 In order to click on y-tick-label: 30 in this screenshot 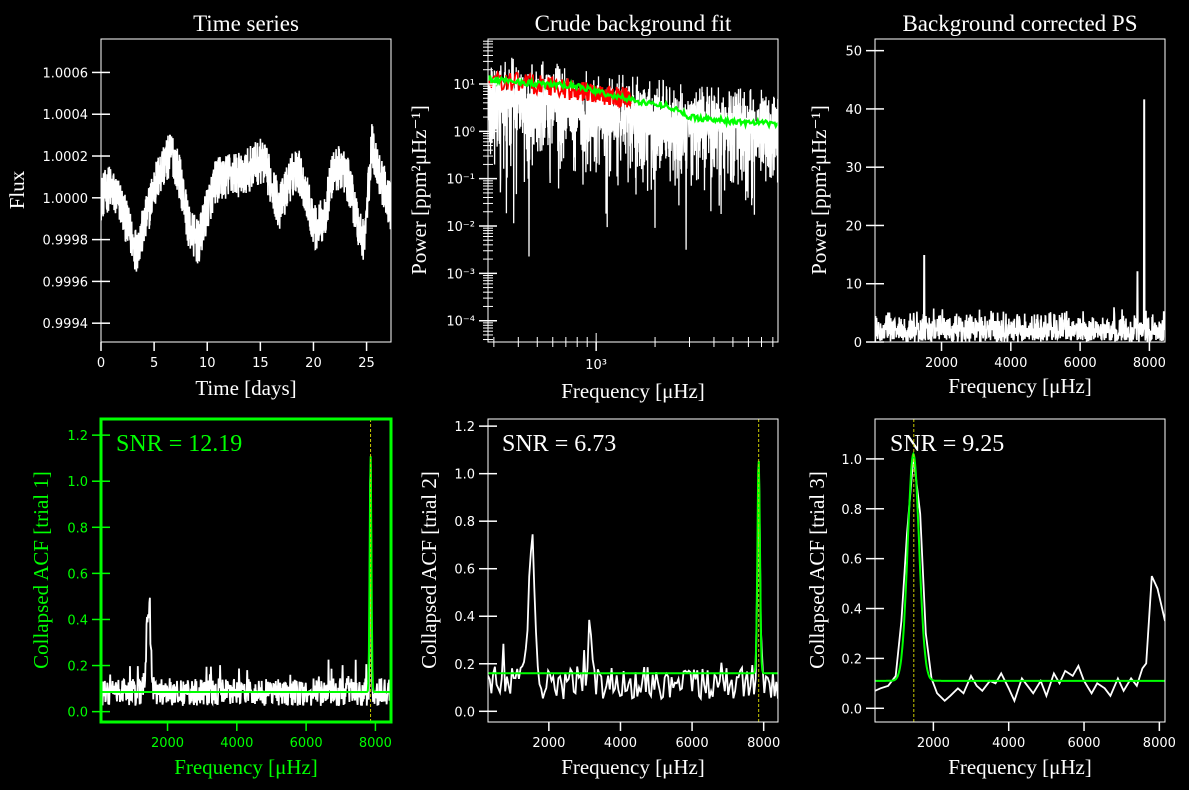, I will do `click(853, 168)`.